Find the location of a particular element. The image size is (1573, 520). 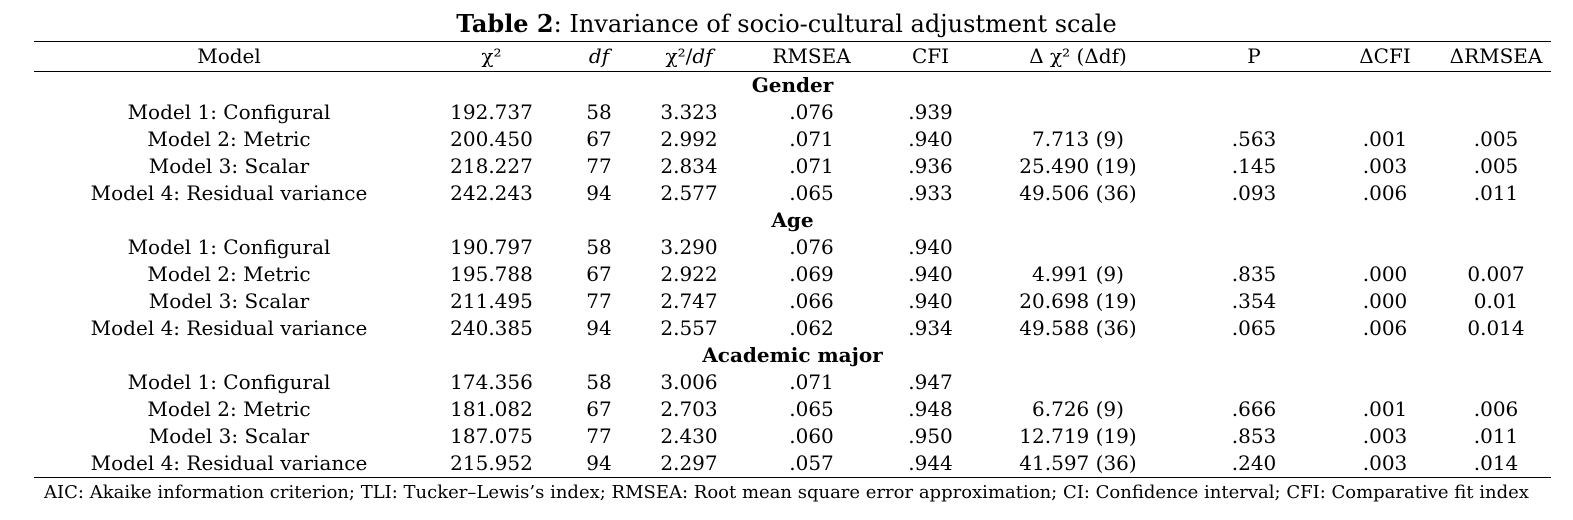

cfi-cell: .934 is located at coordinates (930, 328).